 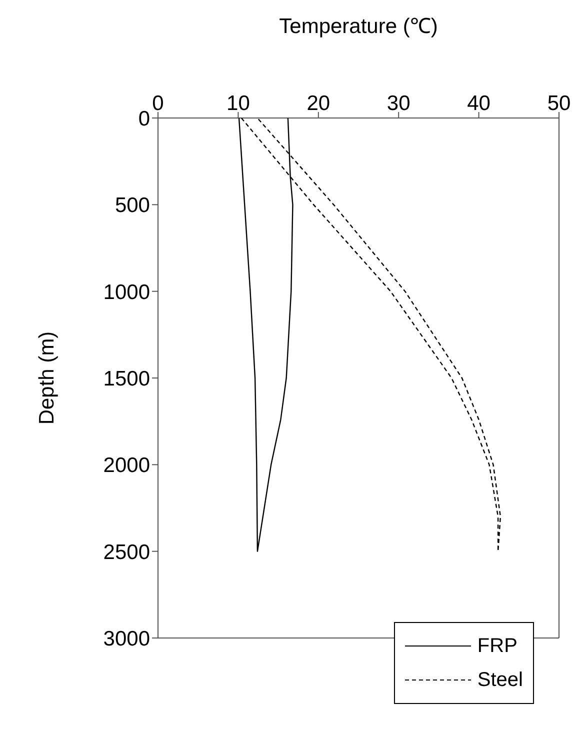 What do you see at coordinates (158, 103) in the screenshot?
I see `x-tick-label: 0` at bounding box center [158, 103].